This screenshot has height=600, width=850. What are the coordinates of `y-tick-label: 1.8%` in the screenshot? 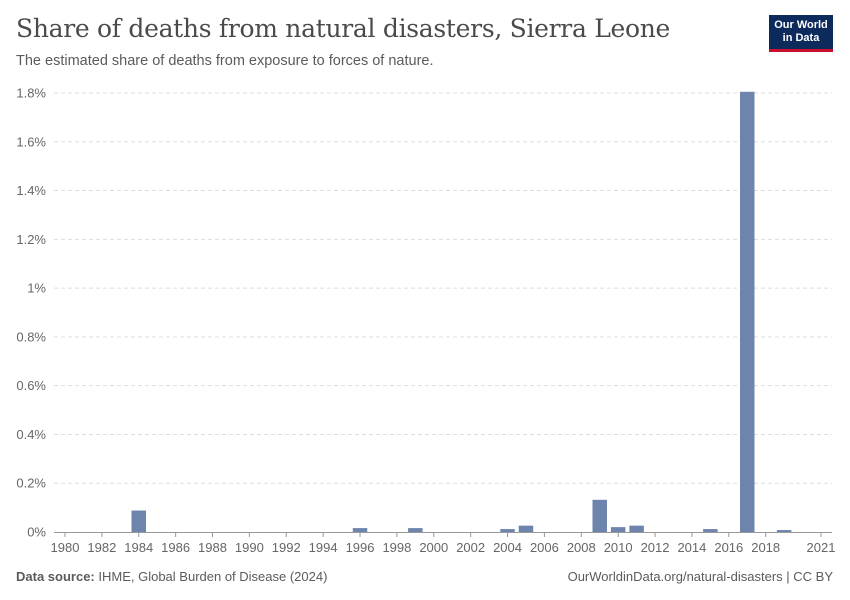 It's located at (31, 93).